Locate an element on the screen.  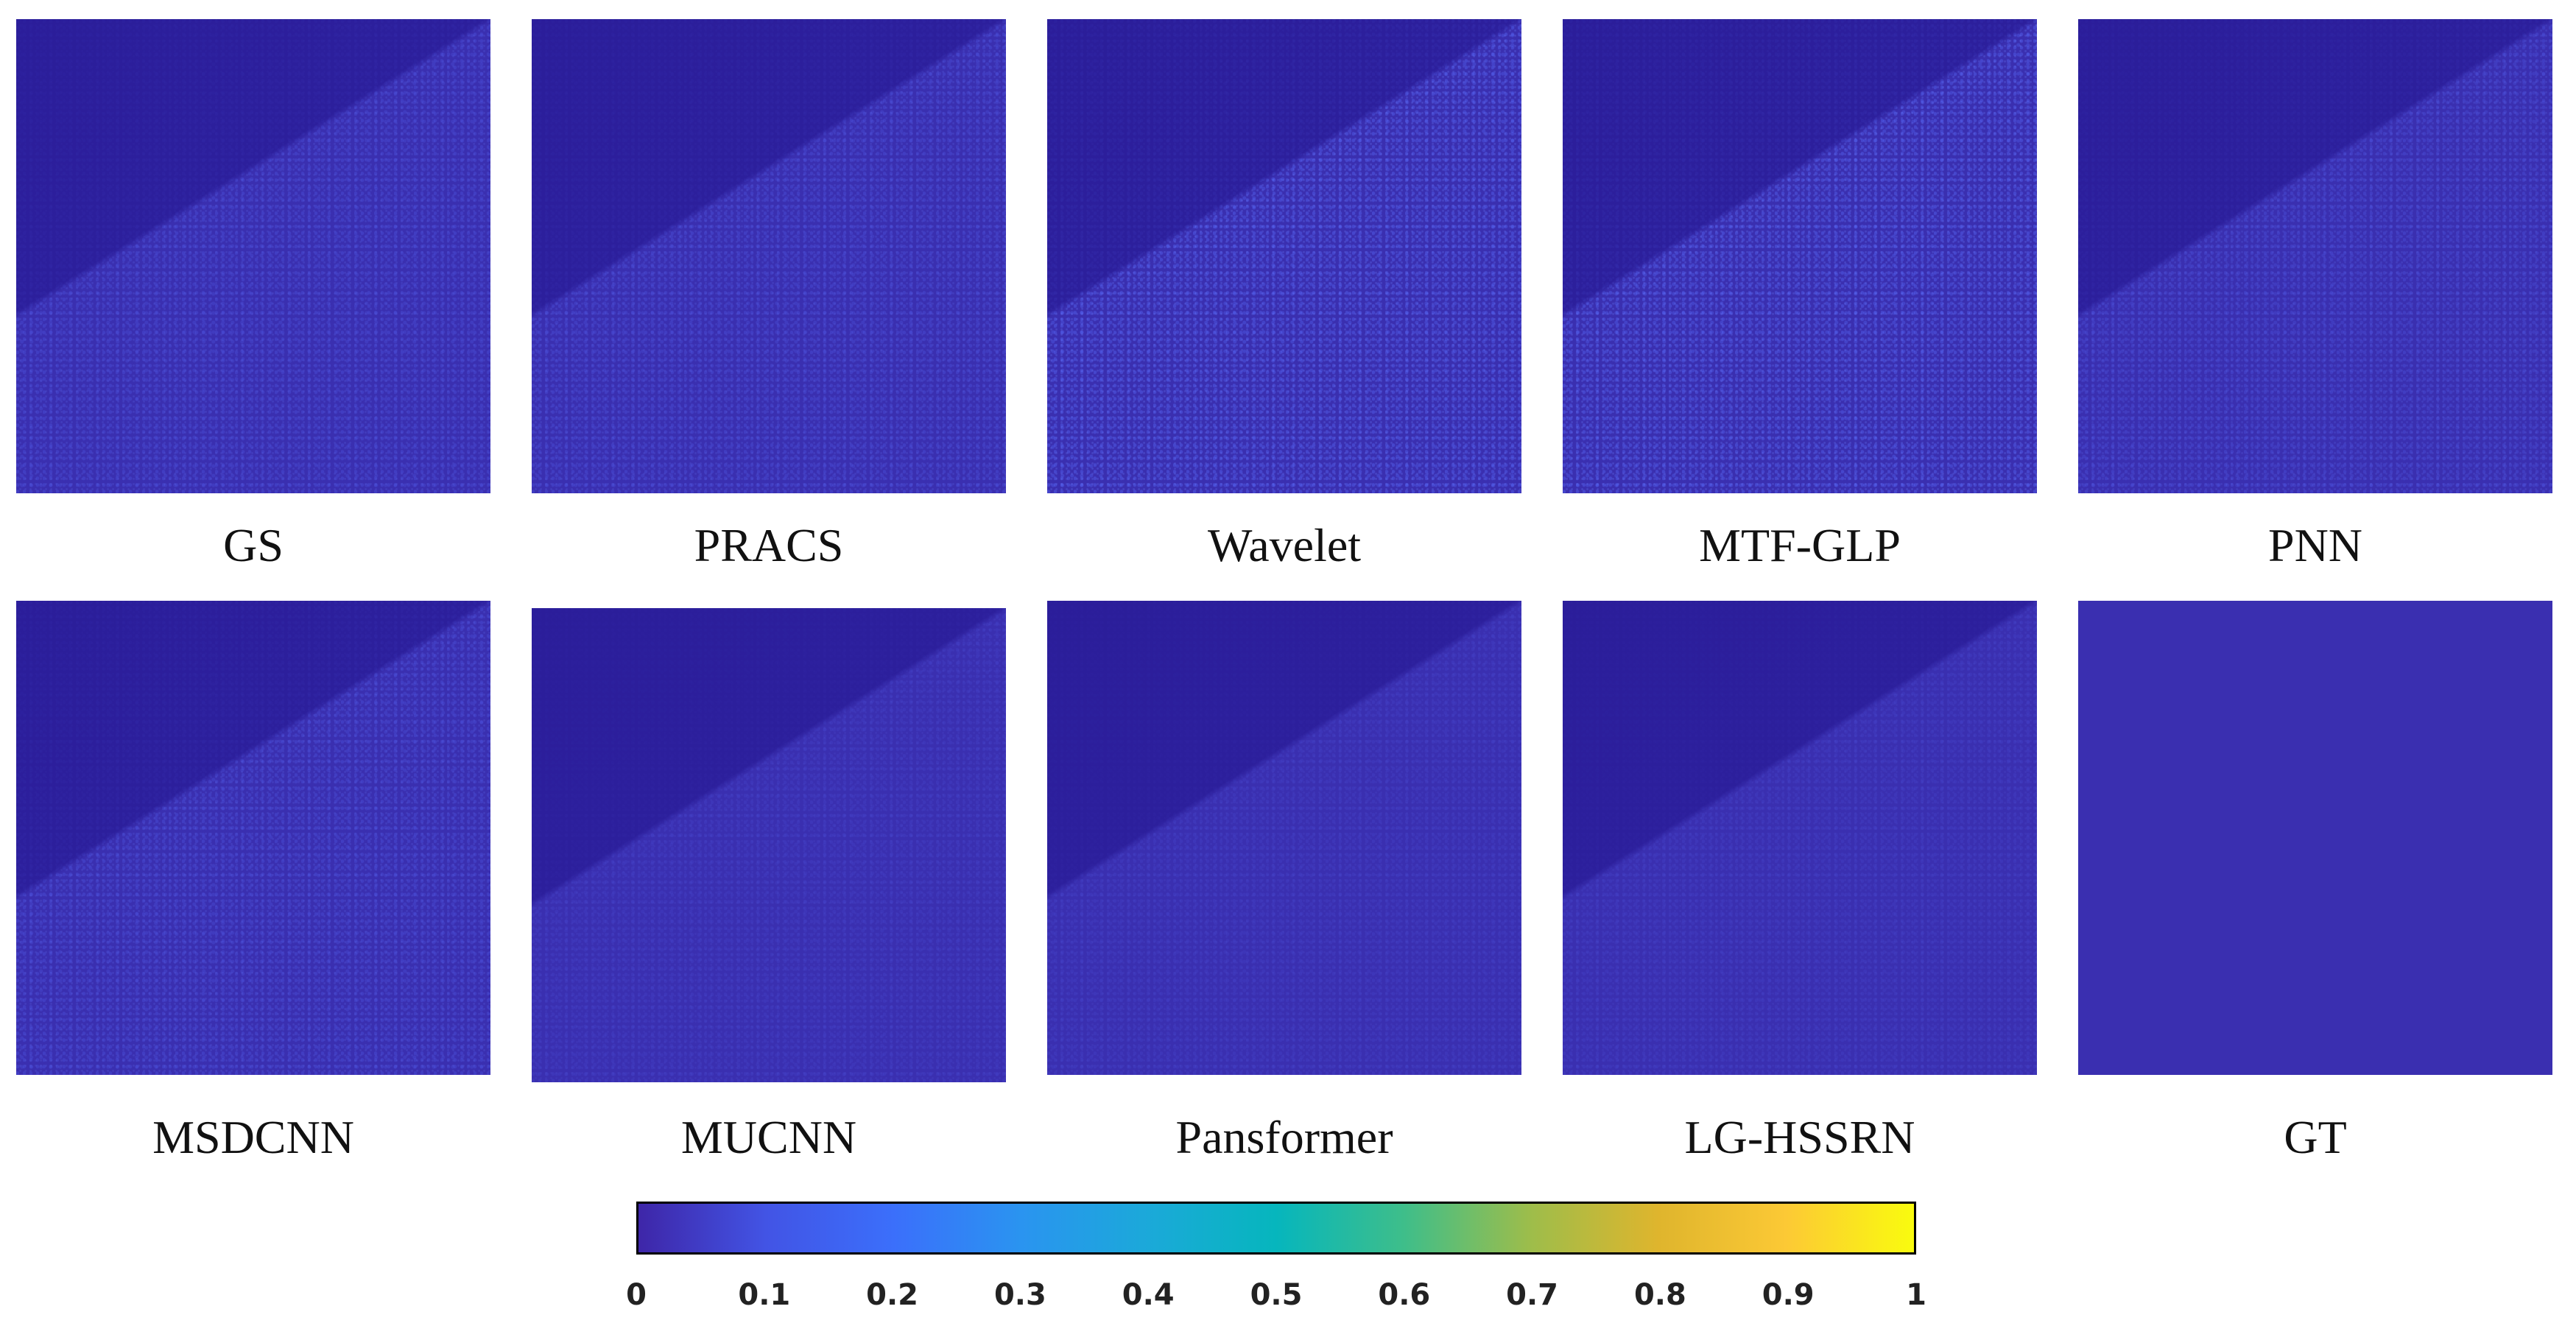
error-map-wavelet is located at coordinates (1284, 256).